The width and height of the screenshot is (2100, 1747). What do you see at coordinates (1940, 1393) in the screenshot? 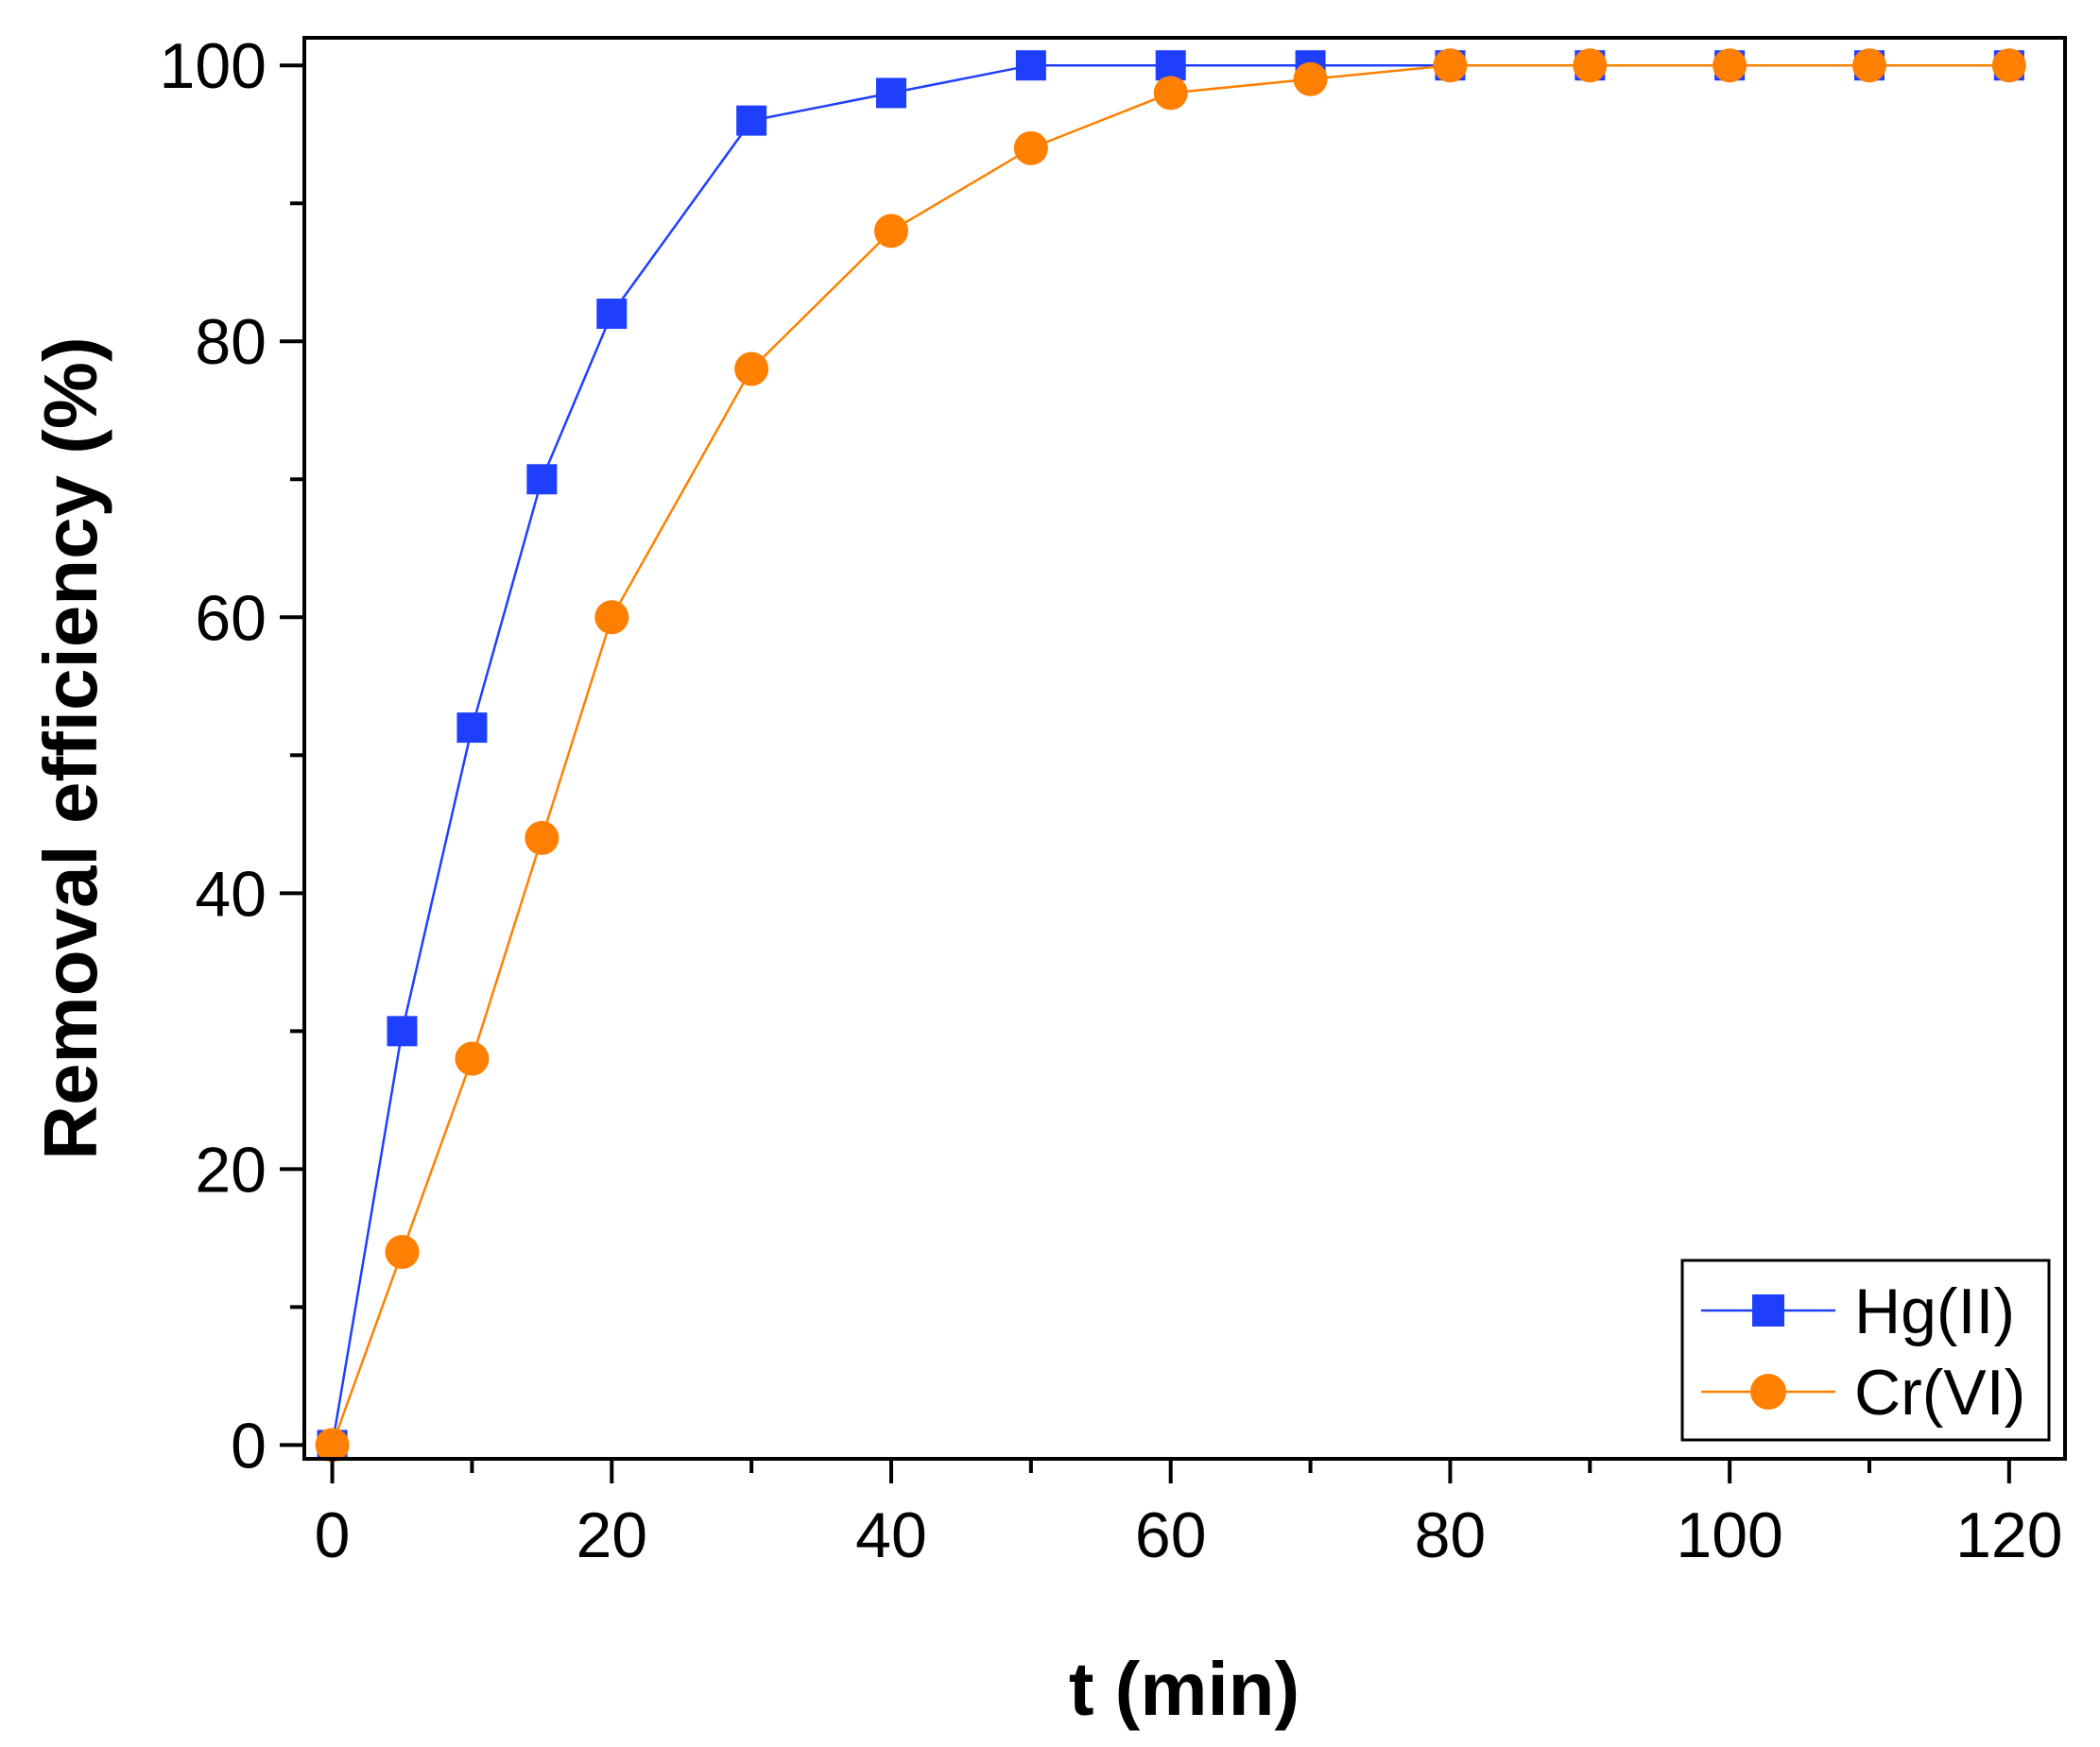
I see `legend-label: Cr(VI)` at bounding box center [1940, 1393].